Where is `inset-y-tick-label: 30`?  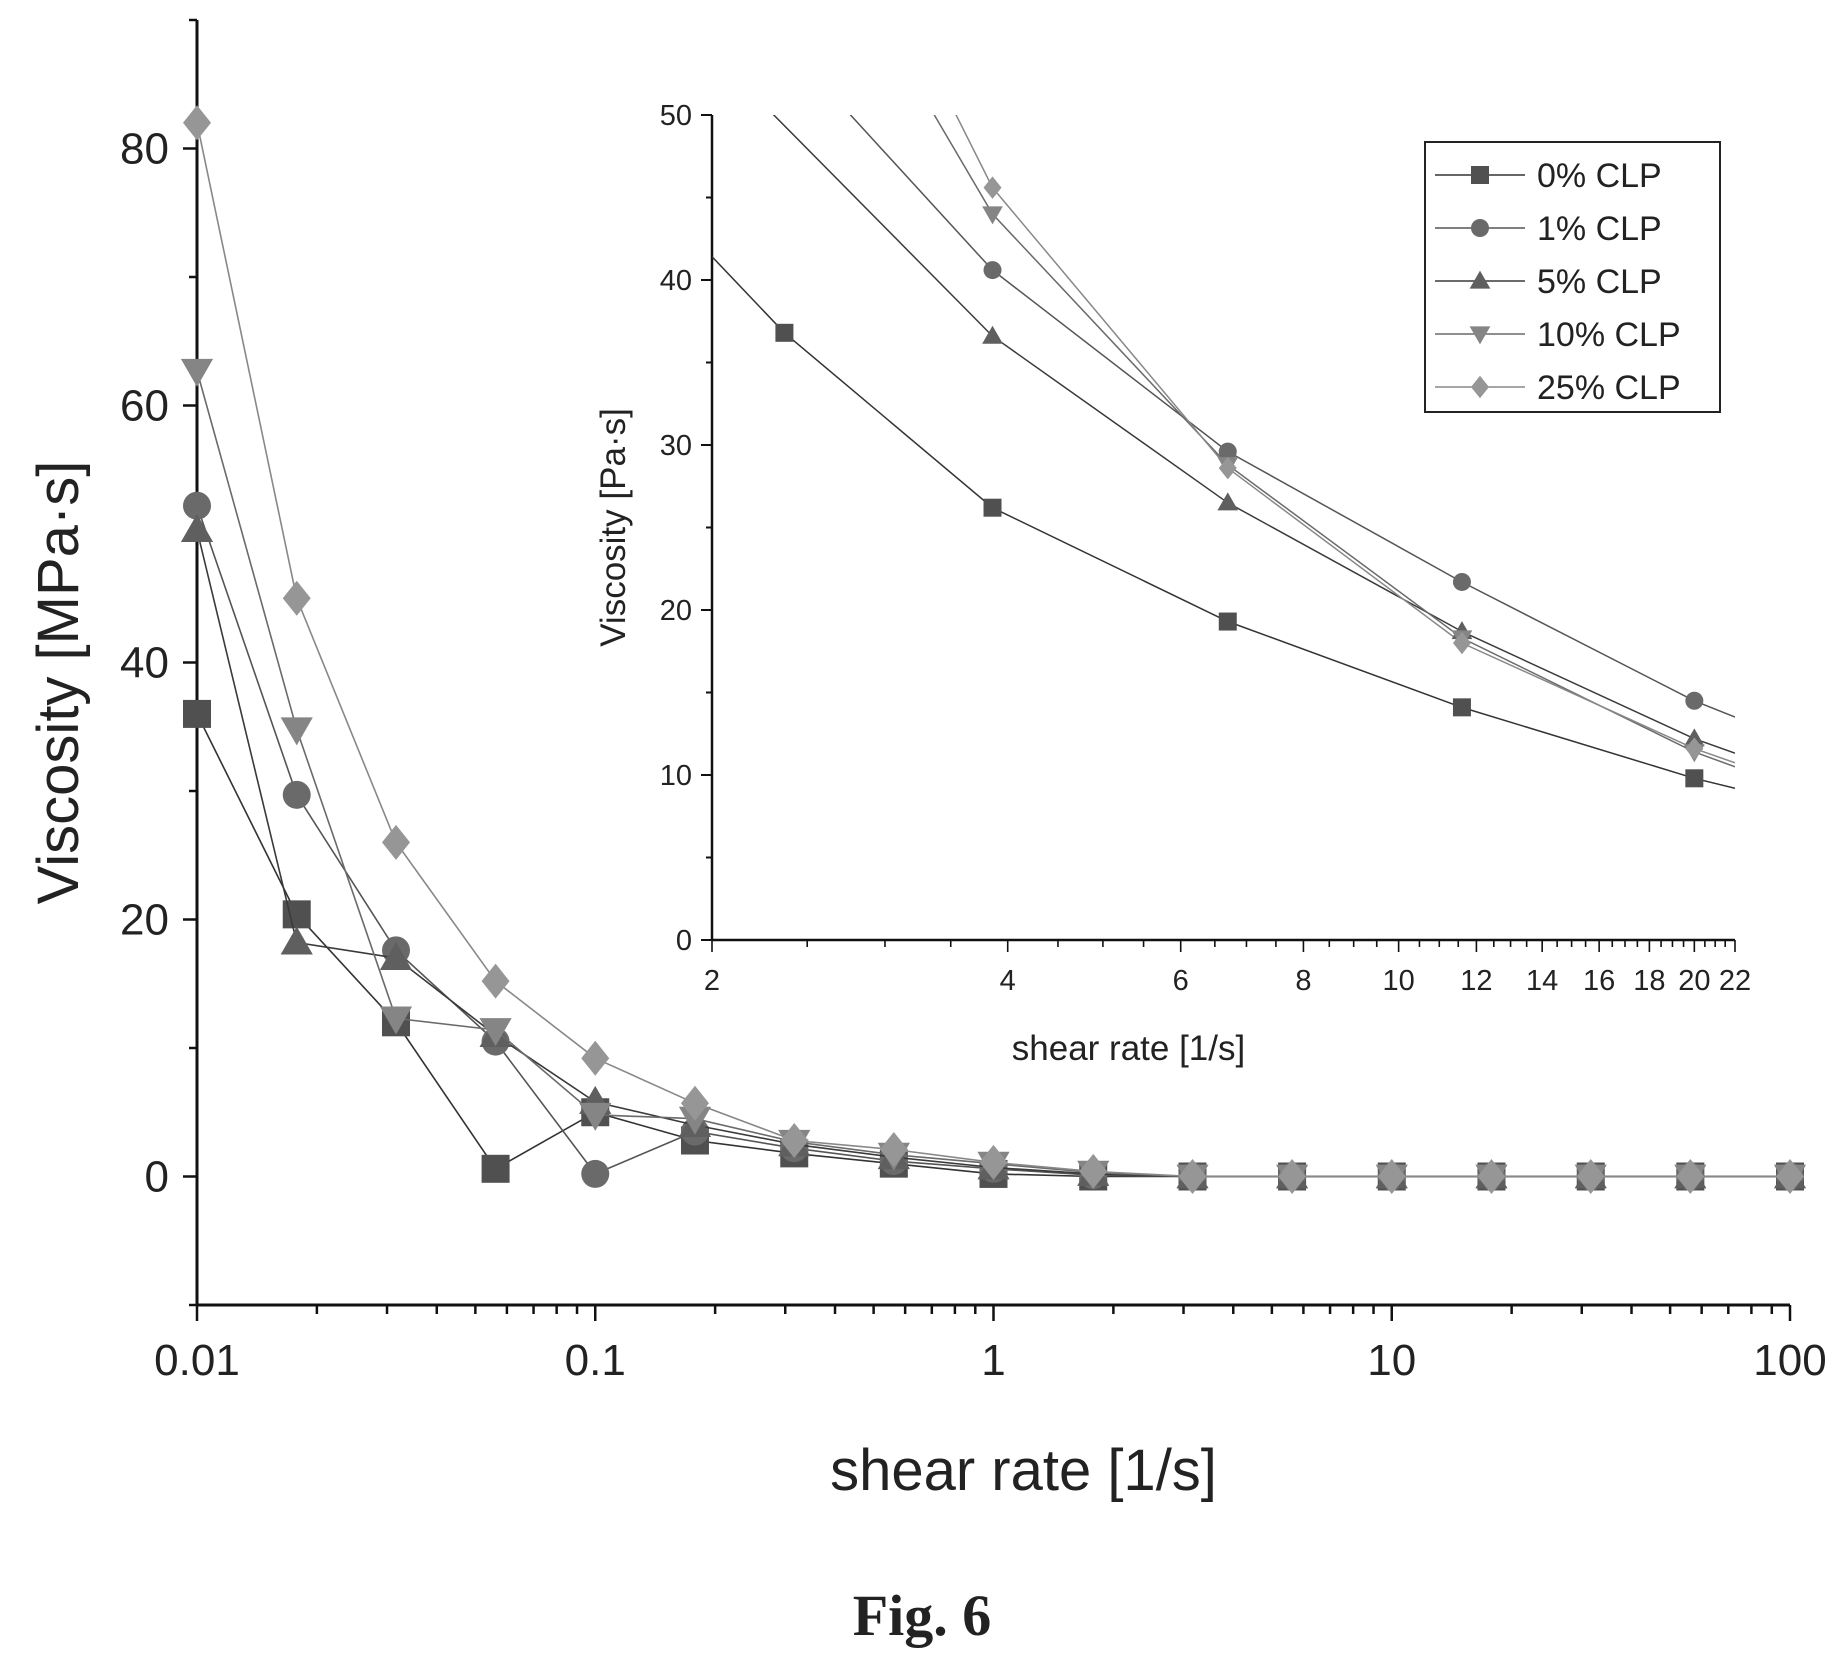
inset-y-tick-label: 30 is located at coordinates (676, 446).